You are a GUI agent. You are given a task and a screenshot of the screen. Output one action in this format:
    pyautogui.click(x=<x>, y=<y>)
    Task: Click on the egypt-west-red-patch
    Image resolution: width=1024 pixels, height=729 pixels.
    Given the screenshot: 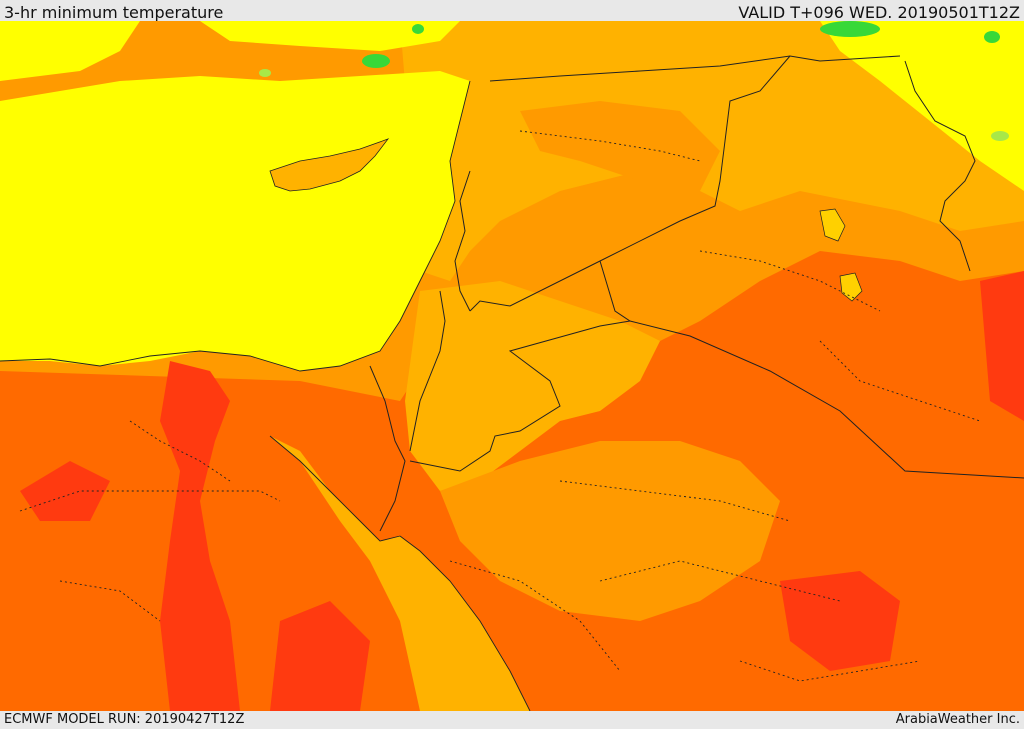 What is the action you would take?
    pyautogui.click(x=65, y=491)
    